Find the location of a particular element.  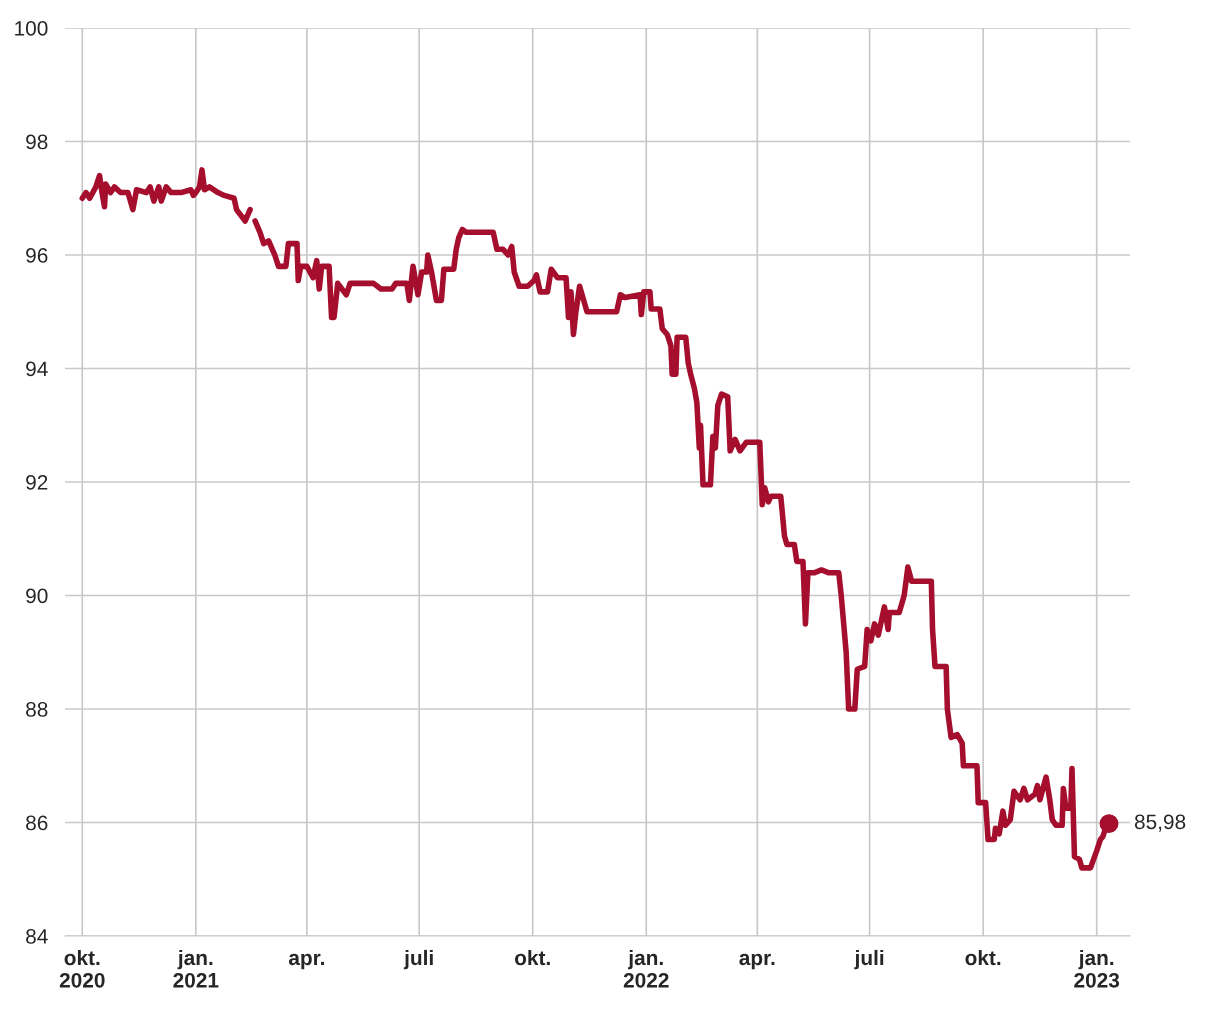

x-tick-label: okt. 2020 is located at coordinates (82, 968).